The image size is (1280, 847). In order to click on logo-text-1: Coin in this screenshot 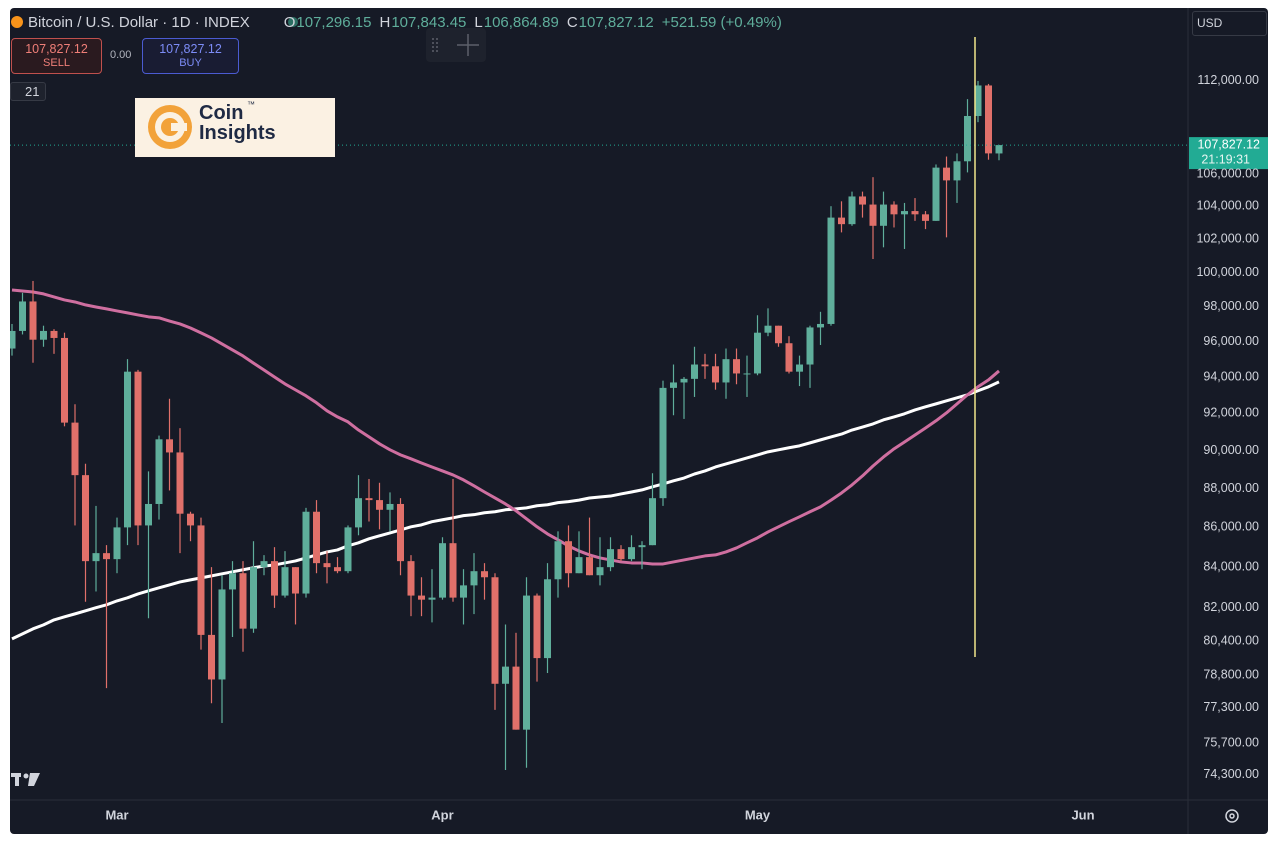, I will do `click(221, 113)`.